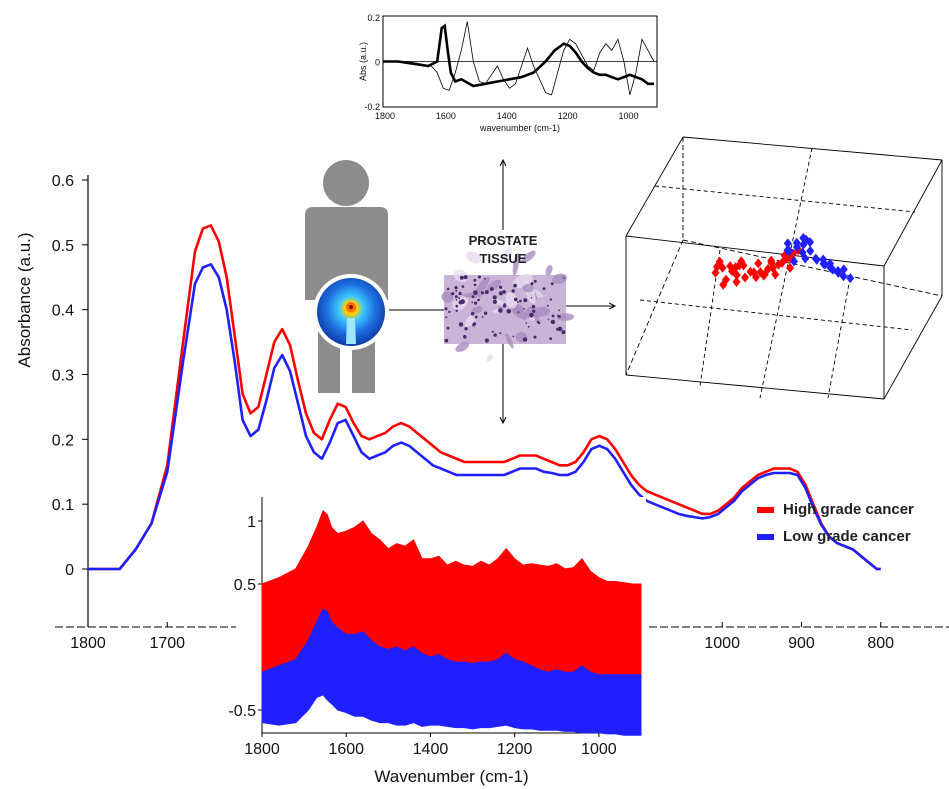 This screenshot has height=789, width=949. Describe the element at coordinates (848, 509) in the screenshot. I see `legend-label: High grade cancer` at that location.